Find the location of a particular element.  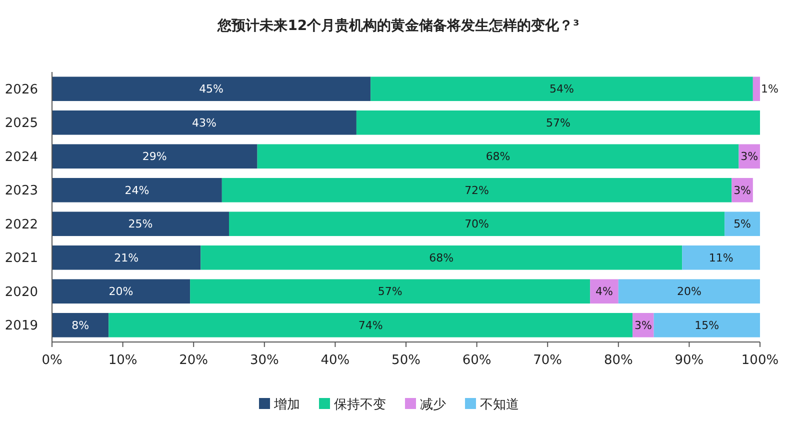

data-label: 24% is located at coordinates (137, 190).